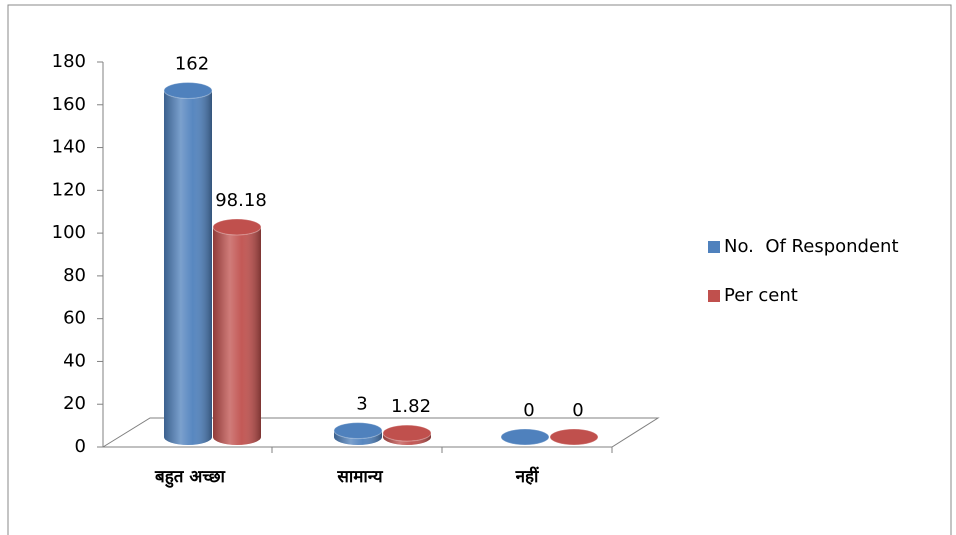 The width and height of the screenshot is (956, 535). What do you see at coordinates (241, 200) in the screenshot?
I see `value-label: 98.18` at bounding box center [241, 200].